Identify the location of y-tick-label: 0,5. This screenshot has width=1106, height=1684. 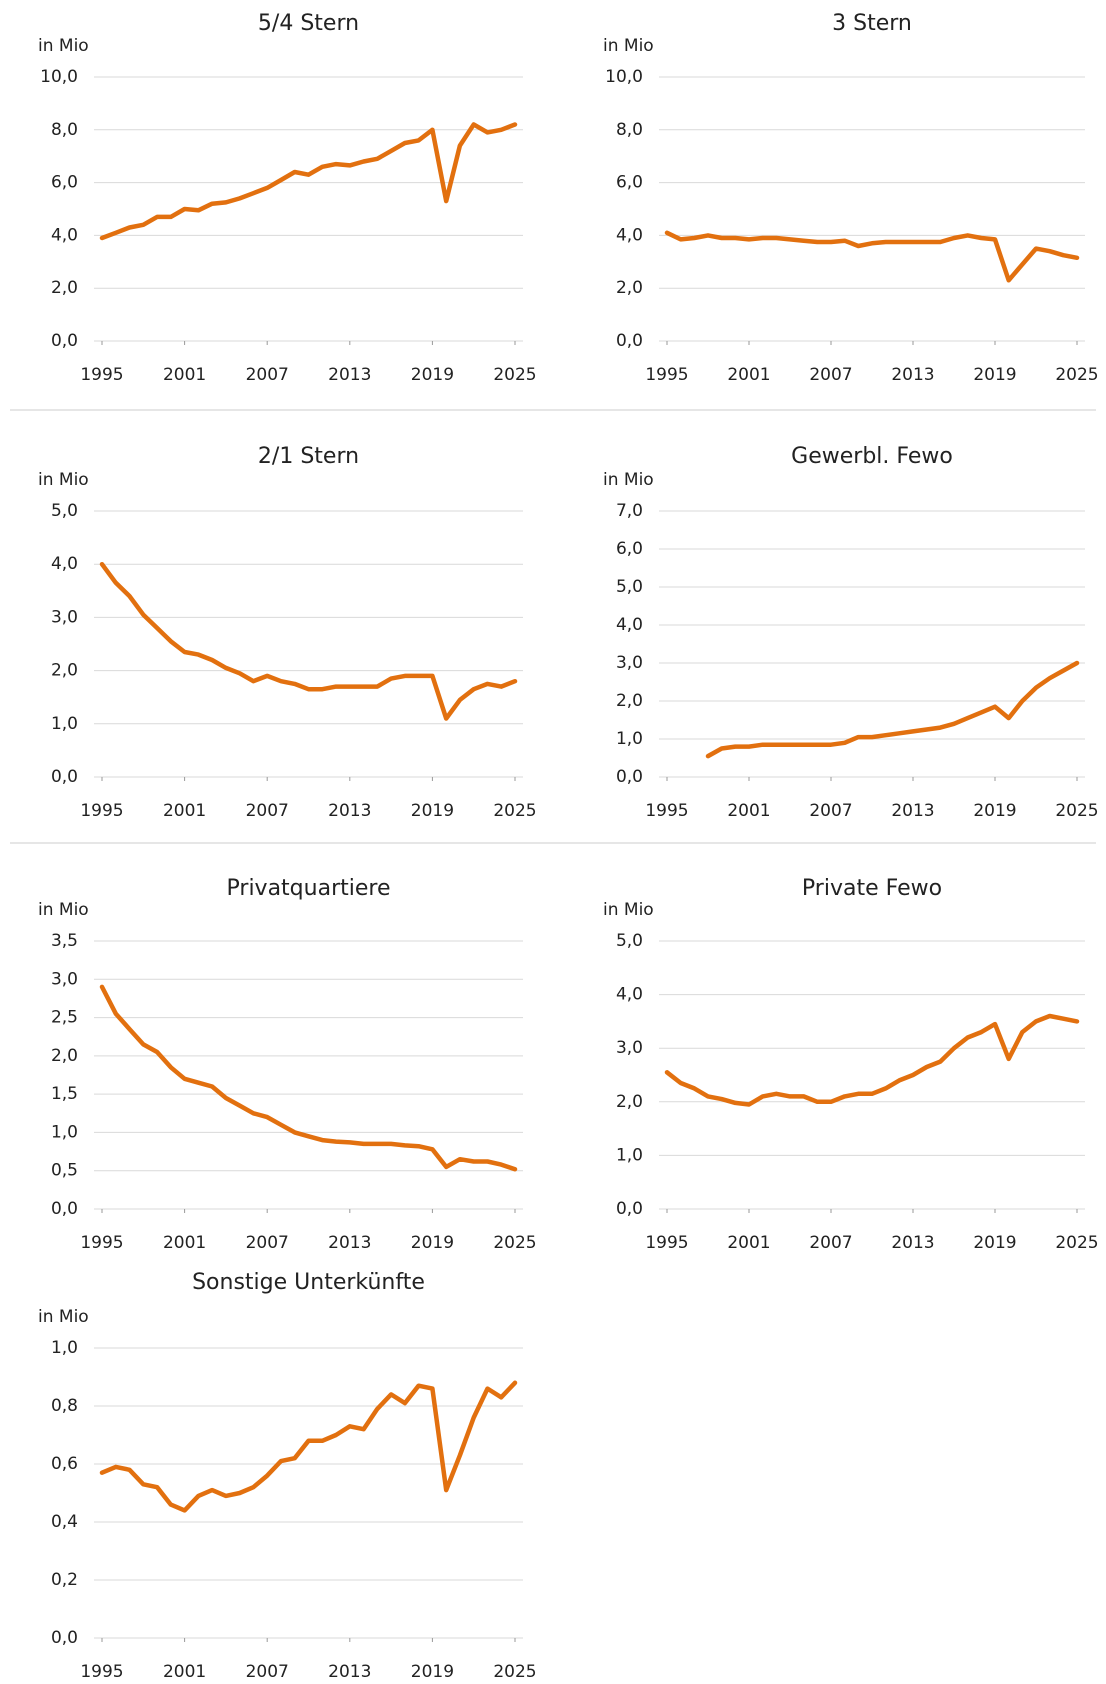
(64, 1171).